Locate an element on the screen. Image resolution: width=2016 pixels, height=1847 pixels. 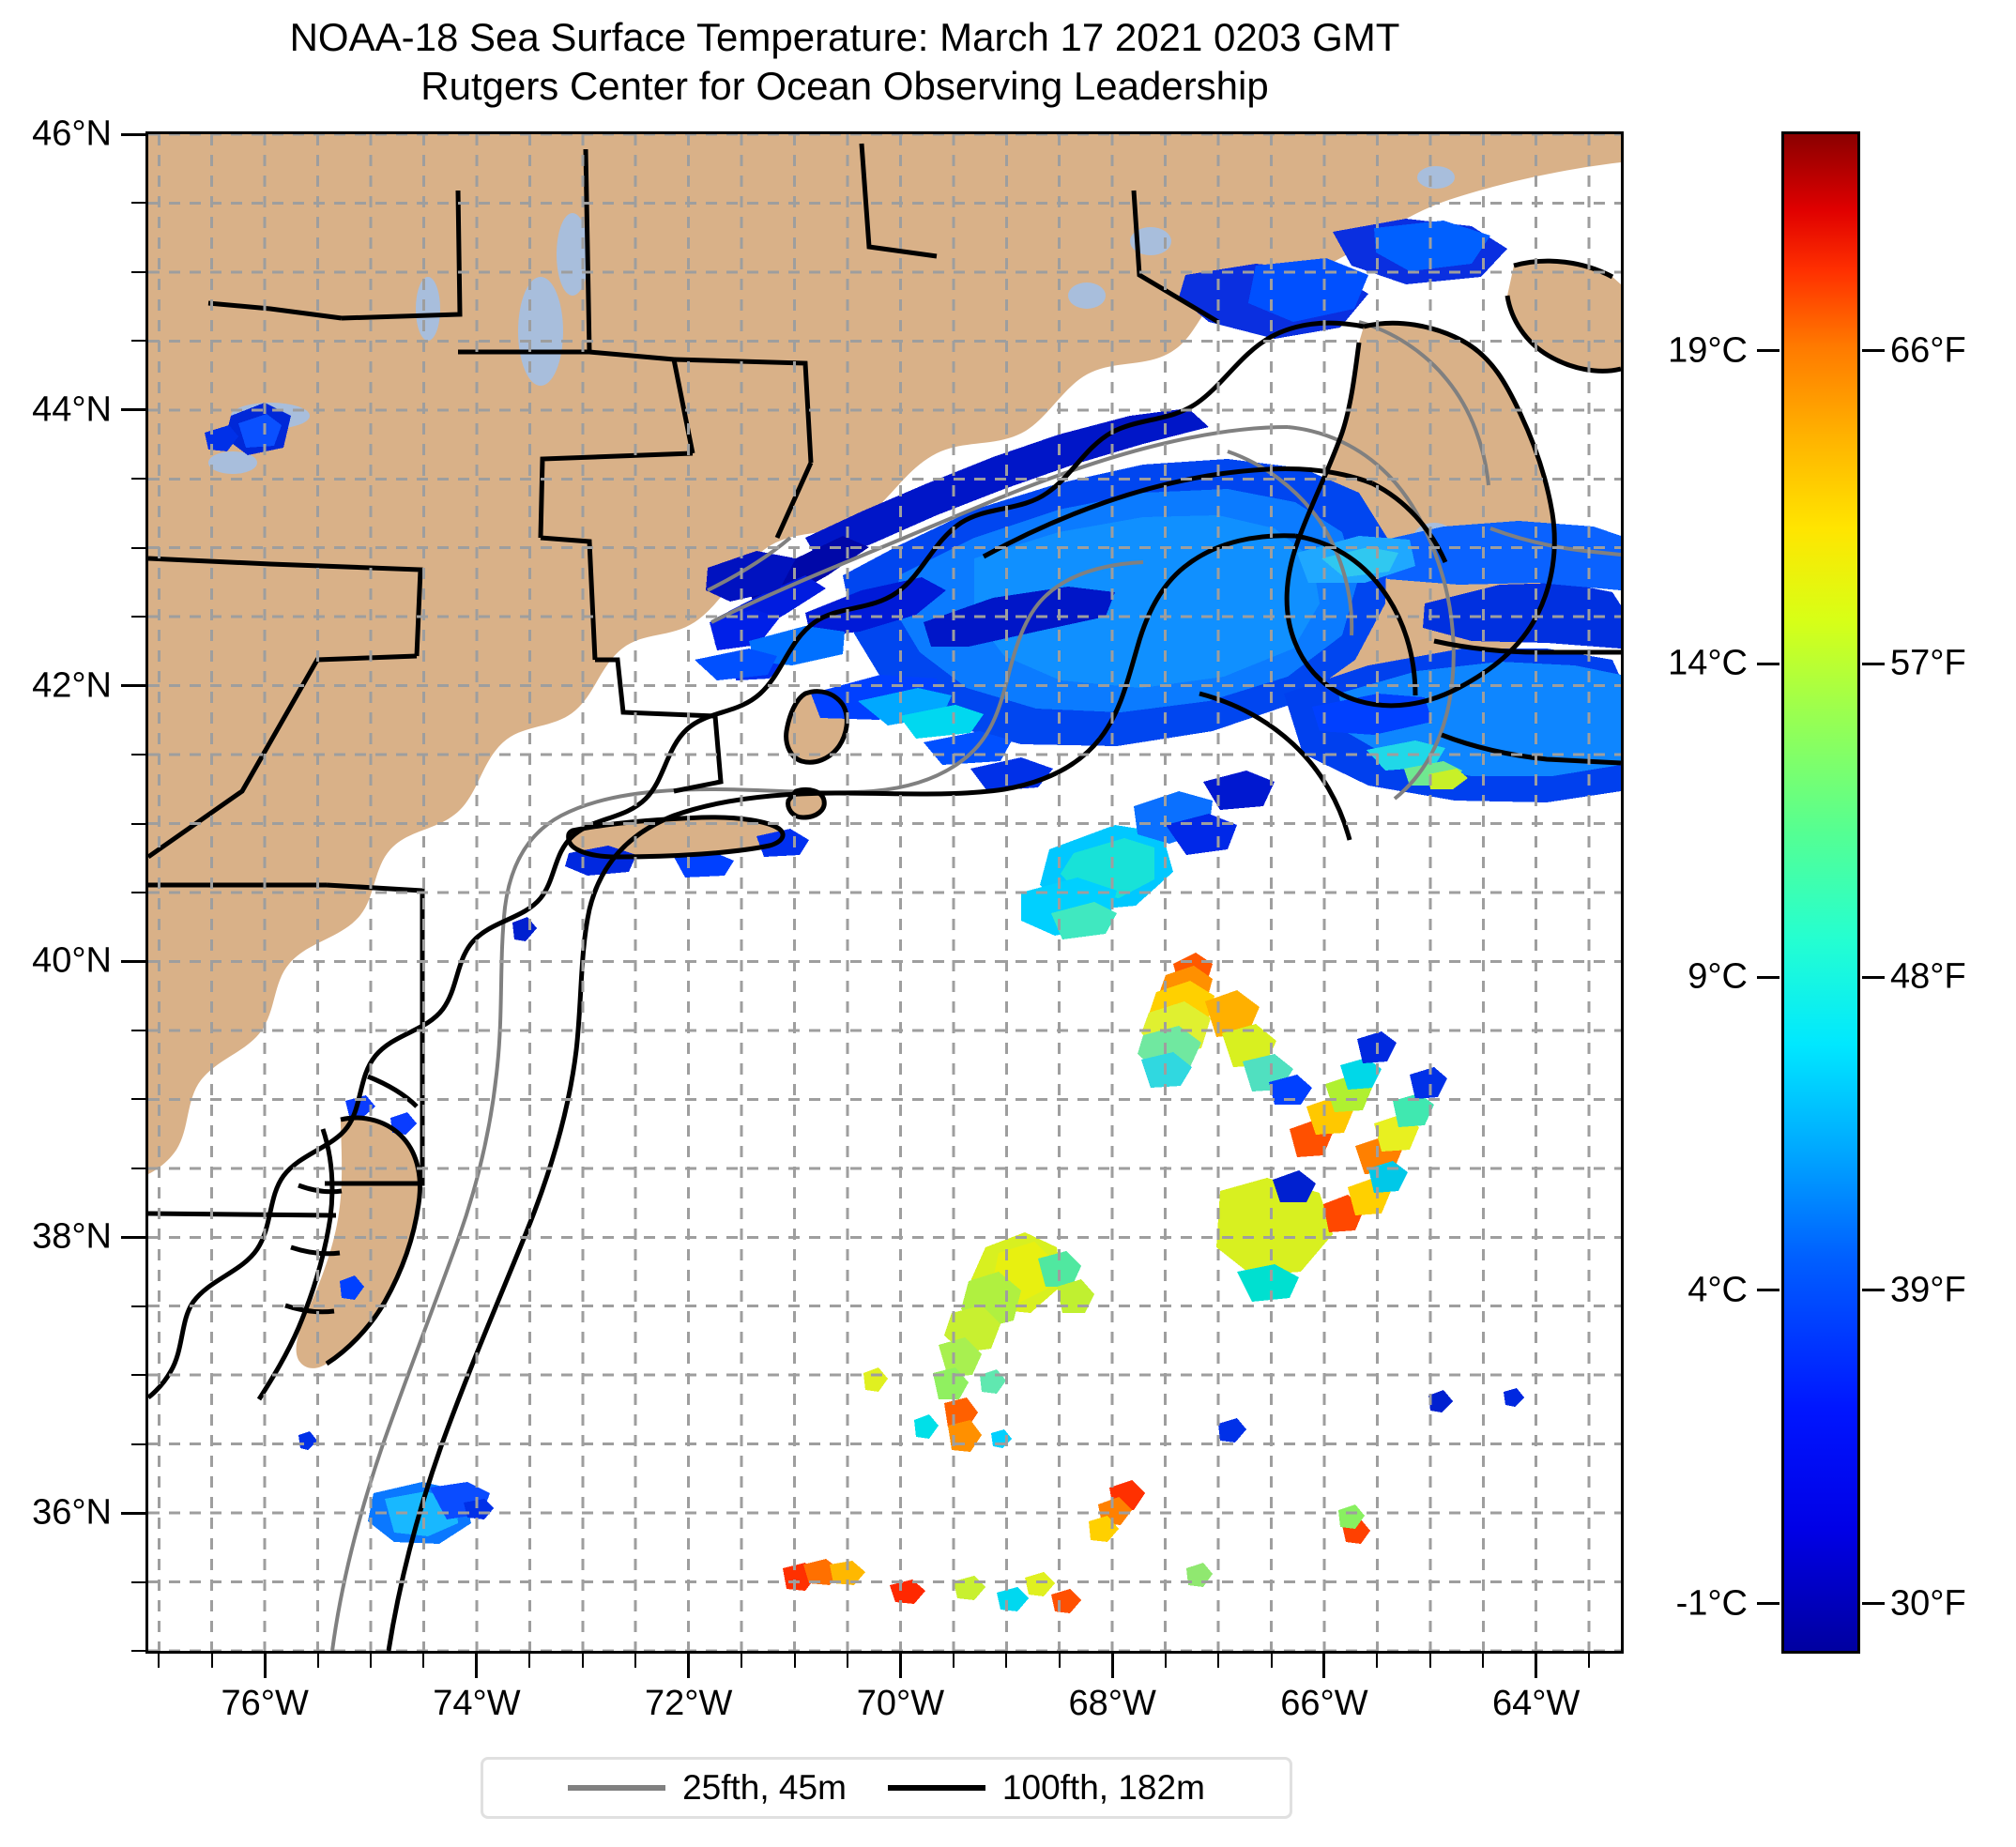
legend-item-25fth: 25fth, 45m is located at coordinates (707, 1788).